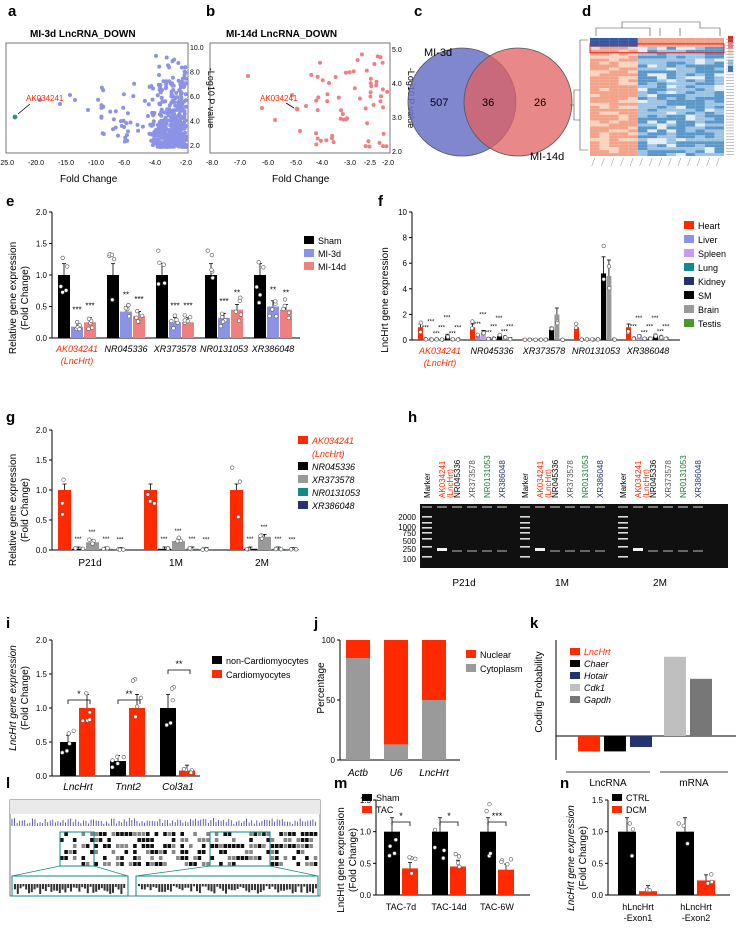 This screenshot has width=746, height=929. What do you see at coordinates (358, 709) in the screenshot?
I see `panel-j-bar-cytoplasm` at bounding box center [358, 709].